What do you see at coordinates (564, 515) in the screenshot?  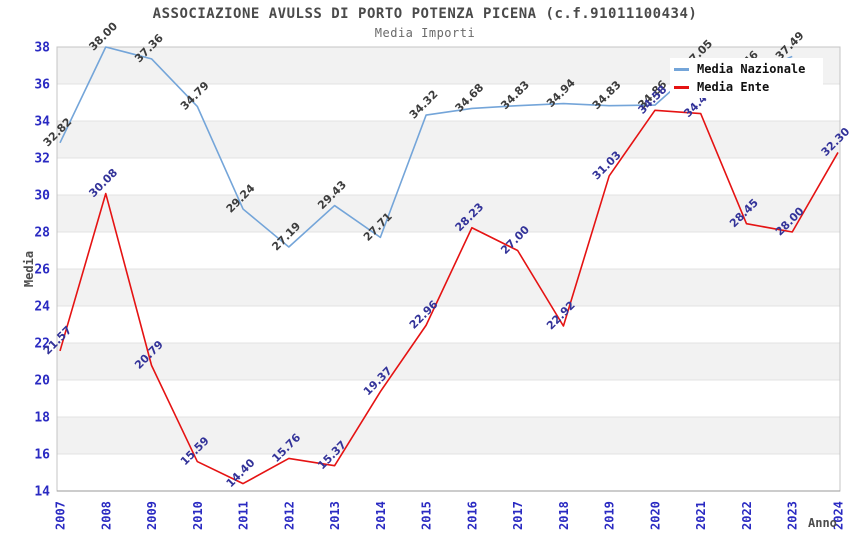 I see `svg-text: 2018` at bounding box center [564, 515].